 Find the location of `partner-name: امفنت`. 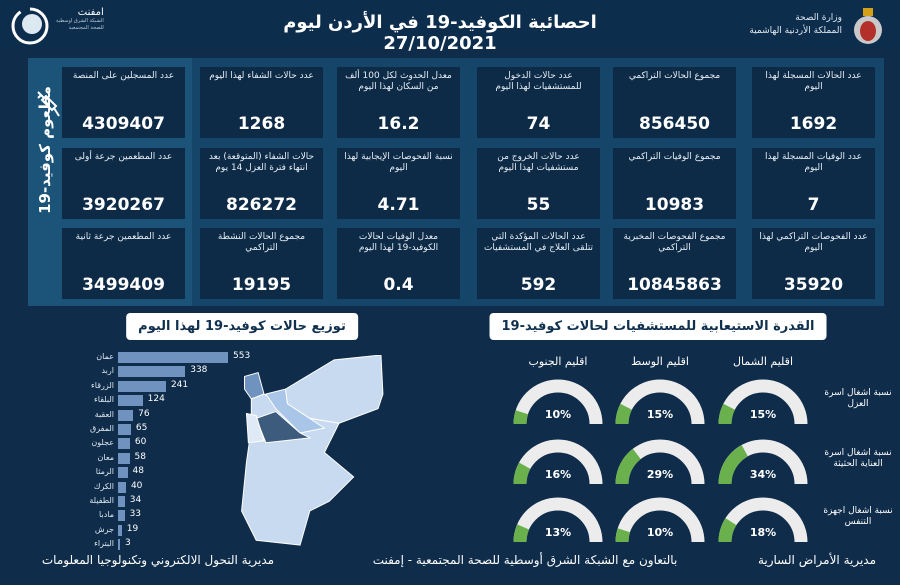

partner-name: امفنت is located at coordinates (90, 12).